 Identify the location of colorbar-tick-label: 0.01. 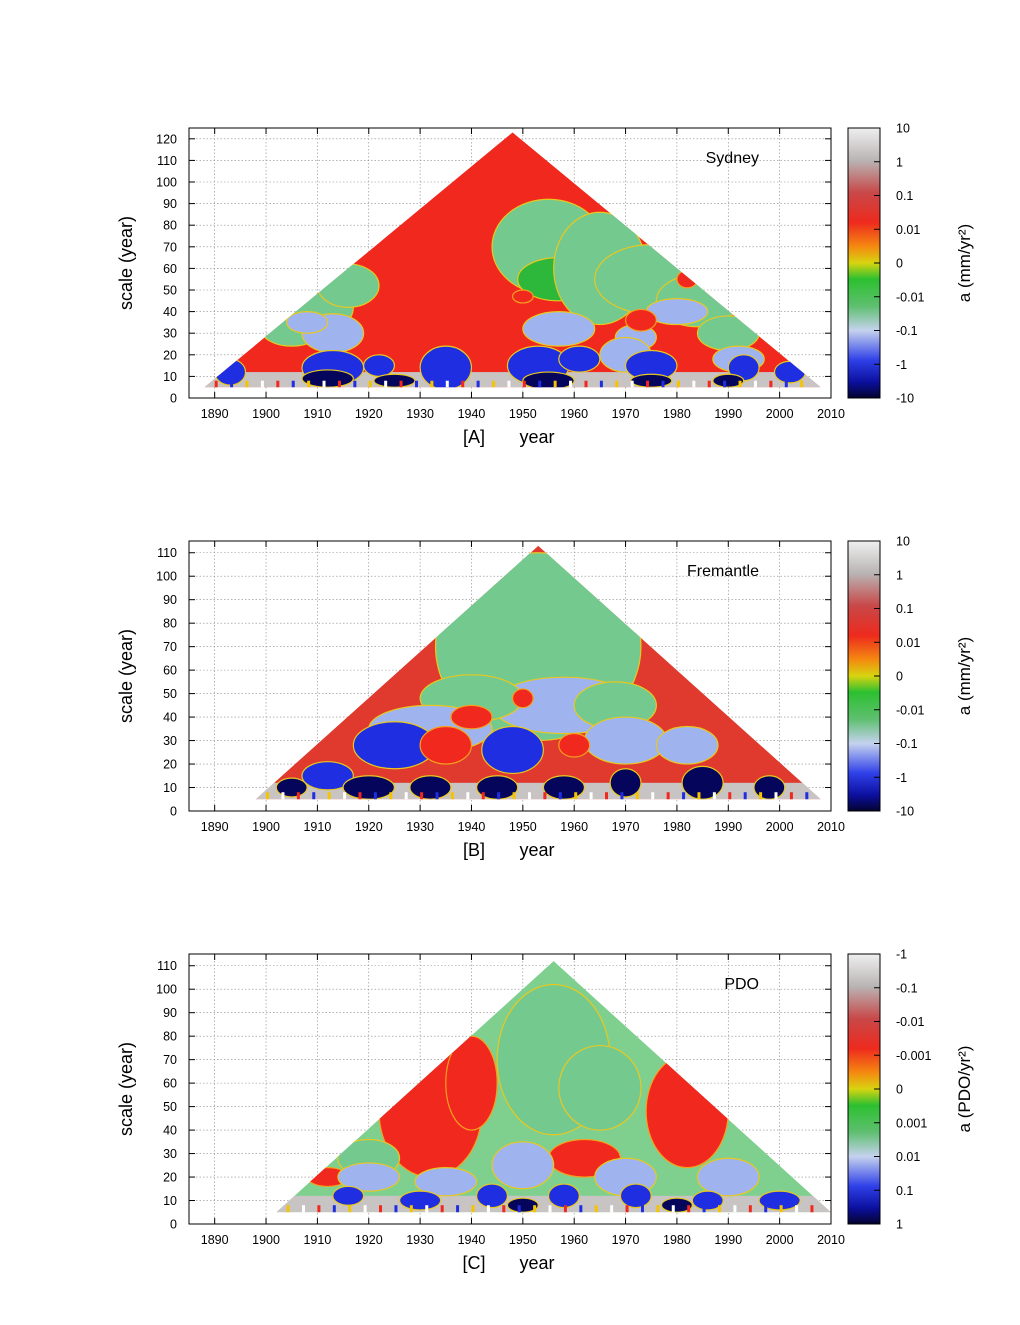
(908, 230).